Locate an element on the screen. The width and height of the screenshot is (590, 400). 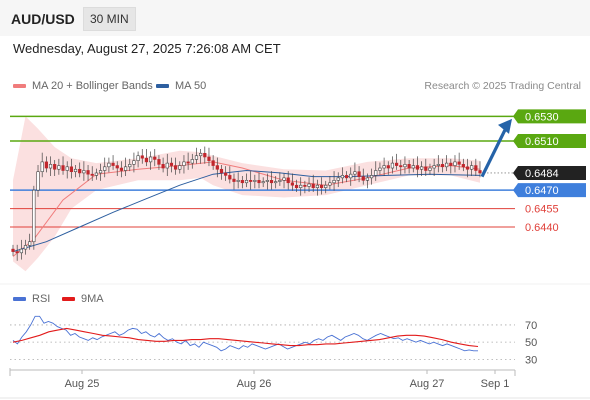
pivot-tag-0.6470: 0.6470 is located at coordinates (542, 191).